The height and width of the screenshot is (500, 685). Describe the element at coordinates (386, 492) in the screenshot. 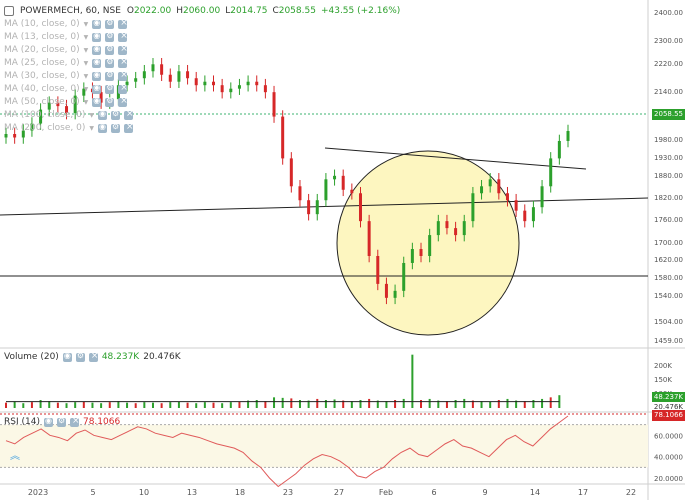

I see `time-axis-label: Feb` at that location.